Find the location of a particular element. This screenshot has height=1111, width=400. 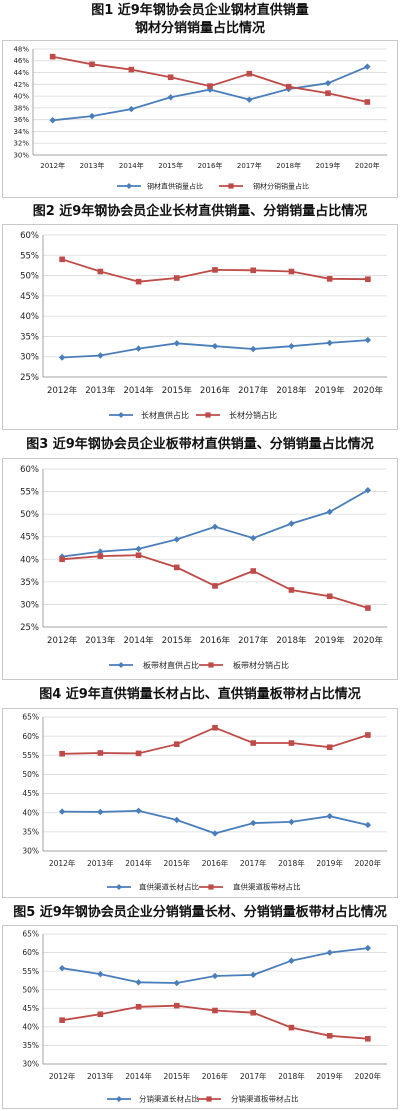

y-tick-label: 65% is located at coordinates (30, 934).